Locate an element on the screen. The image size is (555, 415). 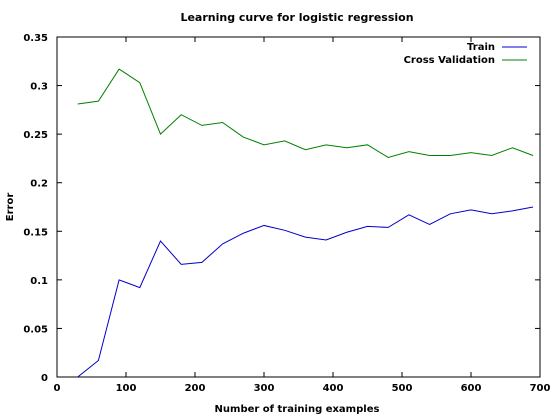
x-tick-label: 300 is located at coordinates (264, 388).